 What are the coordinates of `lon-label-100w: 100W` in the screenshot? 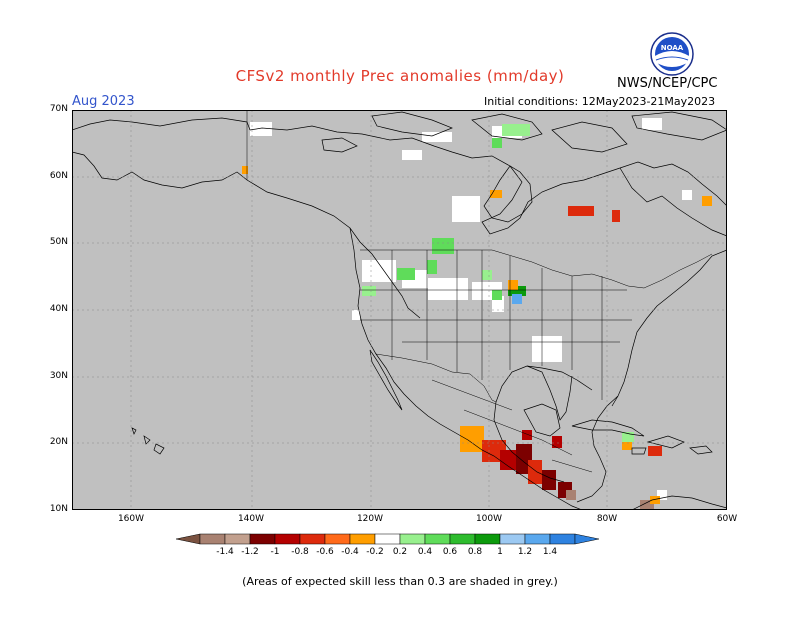 It's located at (489, 519).